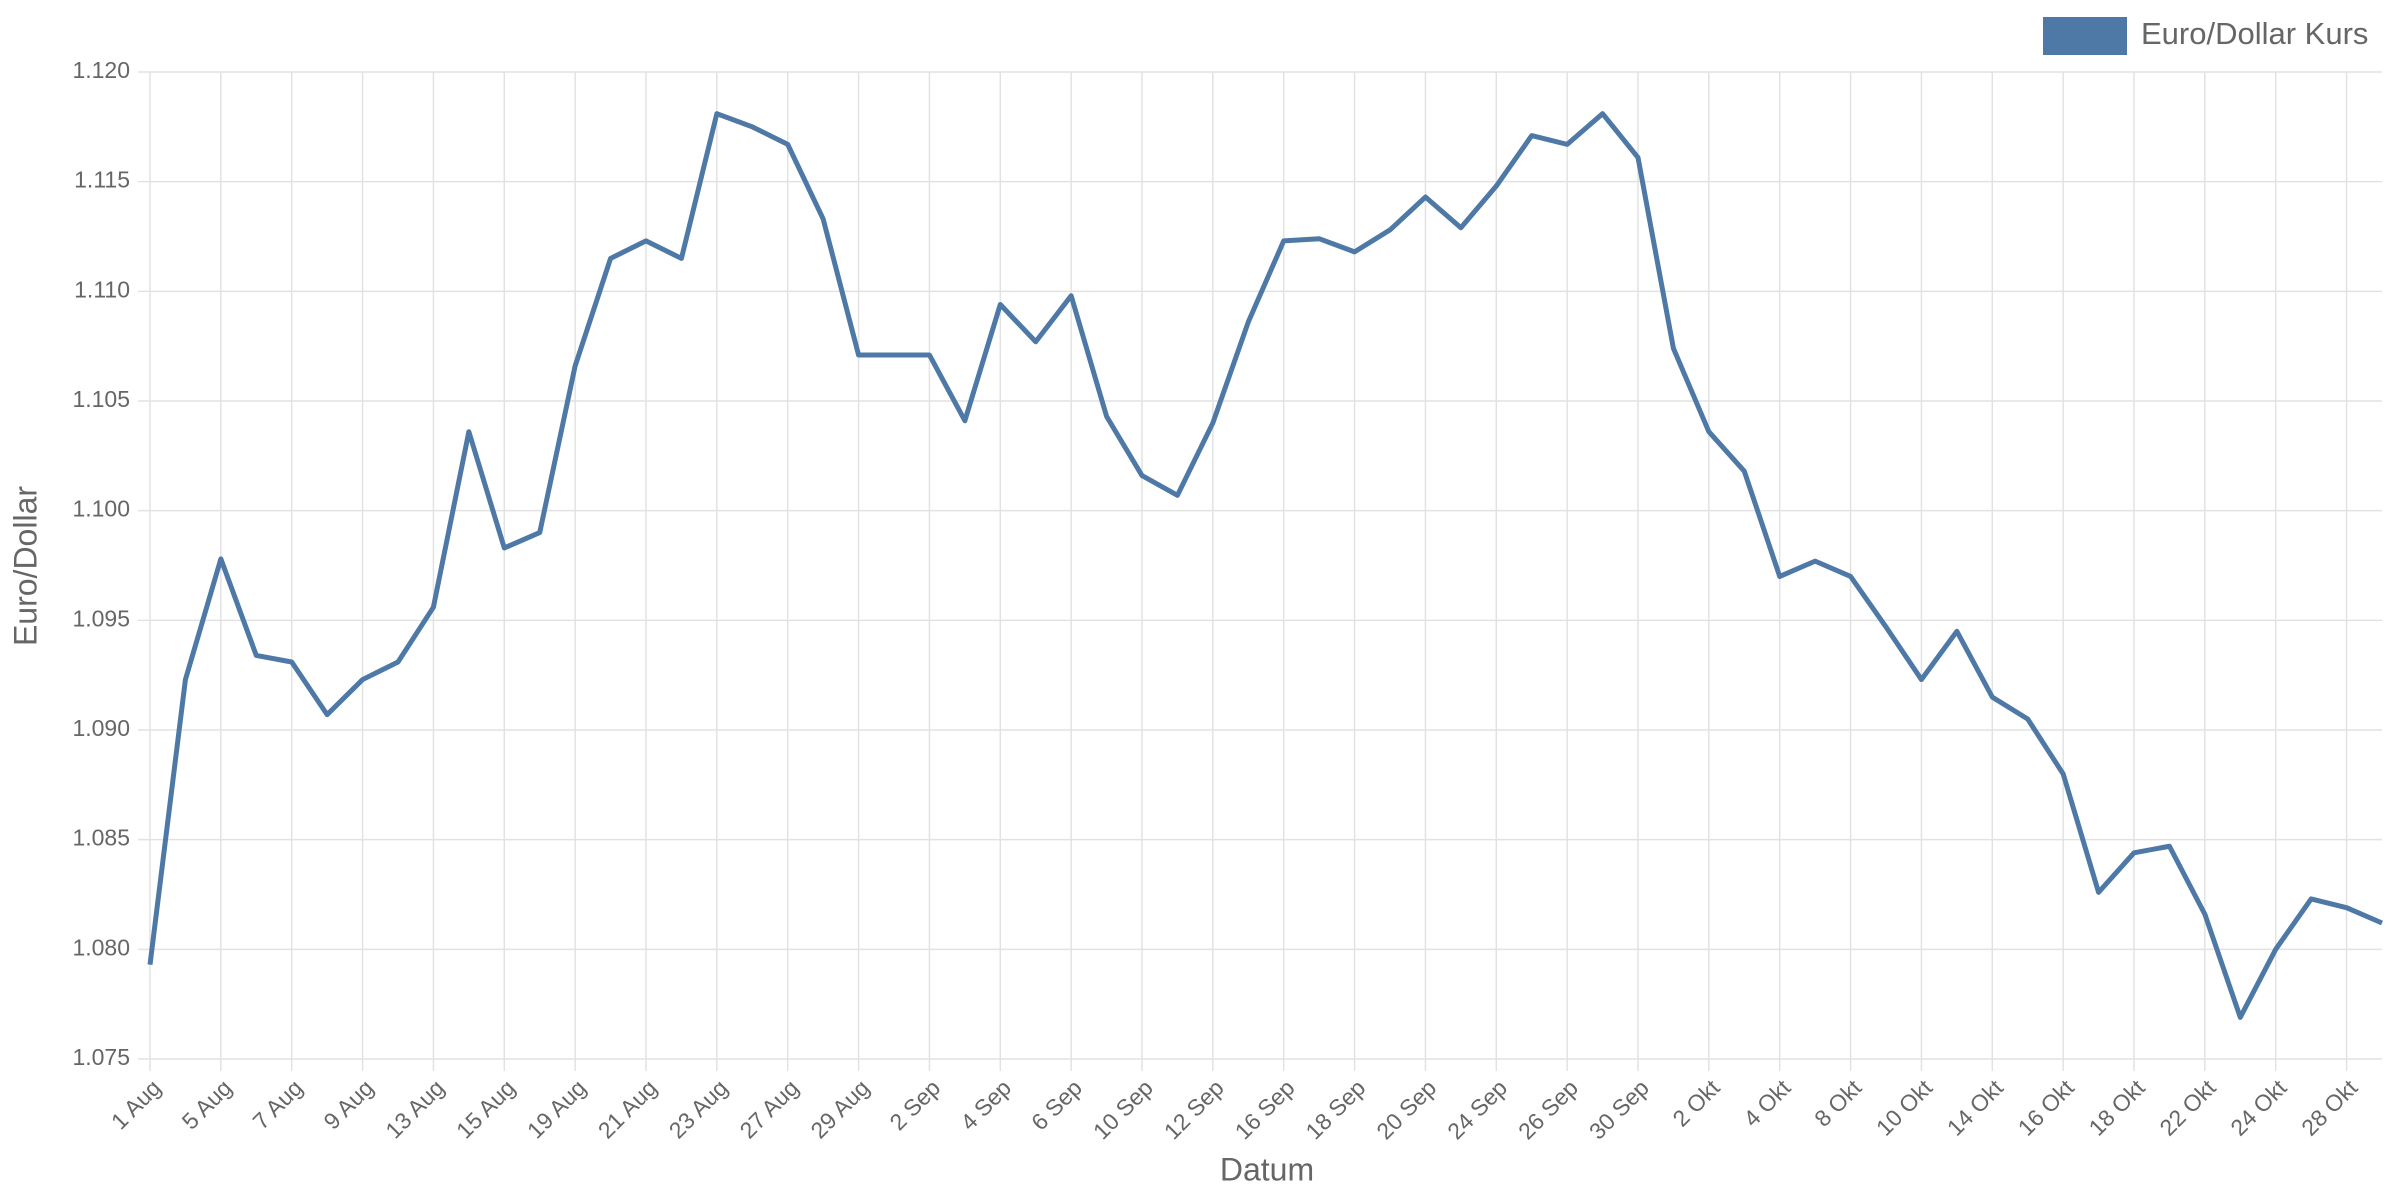  Describe the element at coordinates (1838, 1103) in the screenshot. I see `x-tick-label: 8 Okt` at that location.